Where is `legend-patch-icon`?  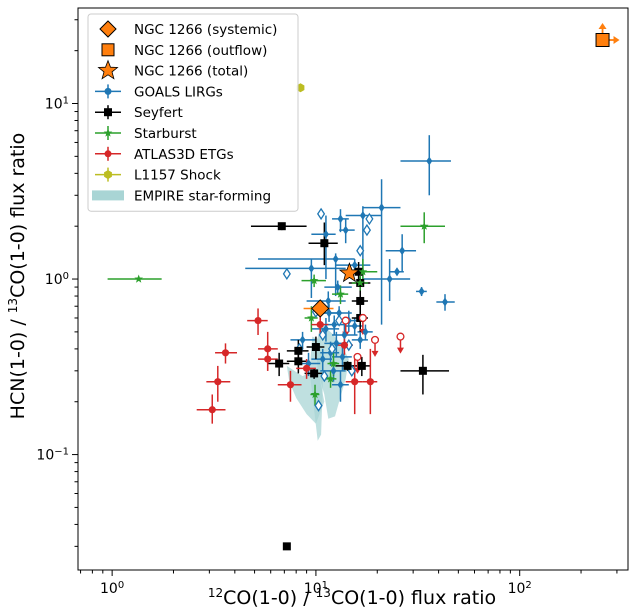 legend-patch-icon is located at coordinates (108, 195).